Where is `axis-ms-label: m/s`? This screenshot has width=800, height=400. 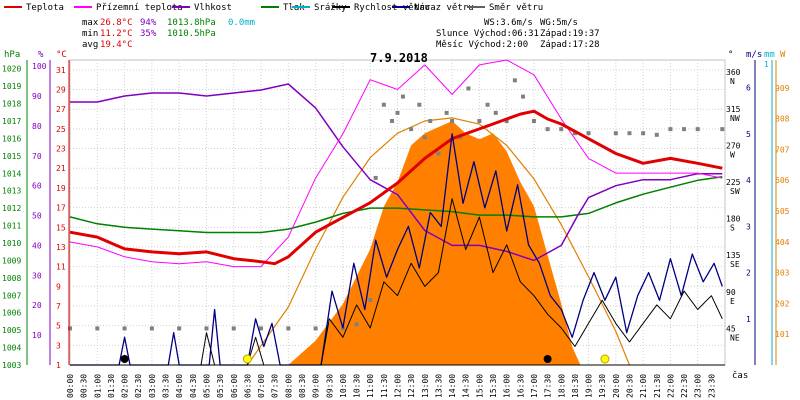 axis-ms-label: m/s is located at coordinates (754, 55).